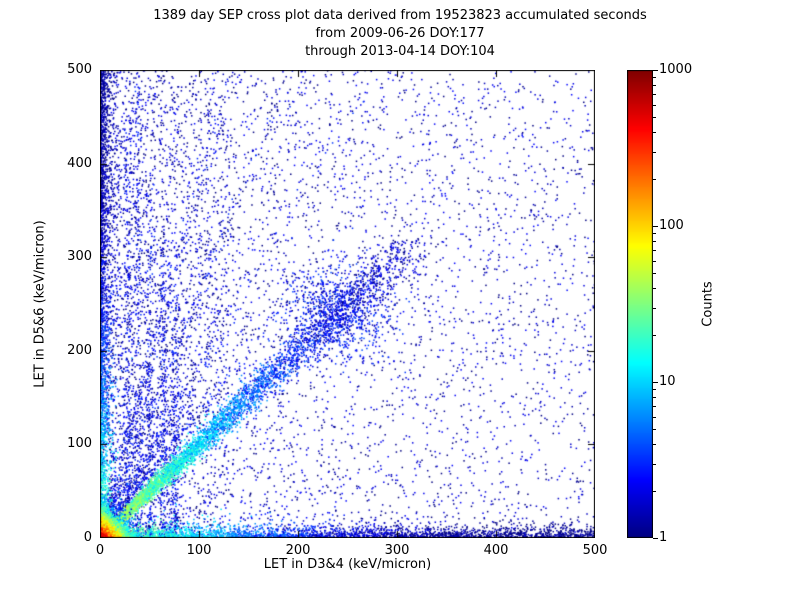  I want to click on x-axis-label: LET in D3&4 (keV/micron), so click(347, 564).